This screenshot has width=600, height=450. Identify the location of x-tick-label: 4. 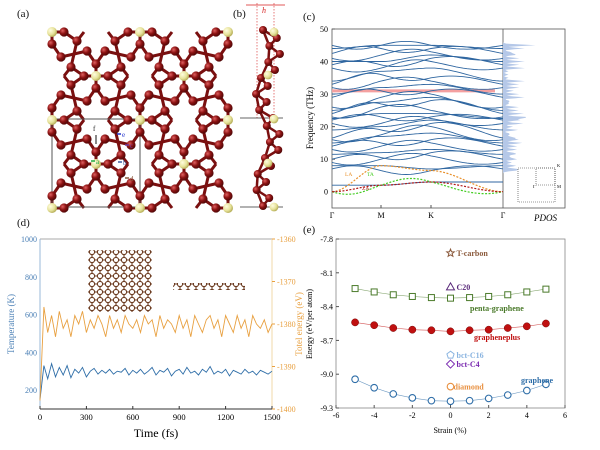
(527, 415).